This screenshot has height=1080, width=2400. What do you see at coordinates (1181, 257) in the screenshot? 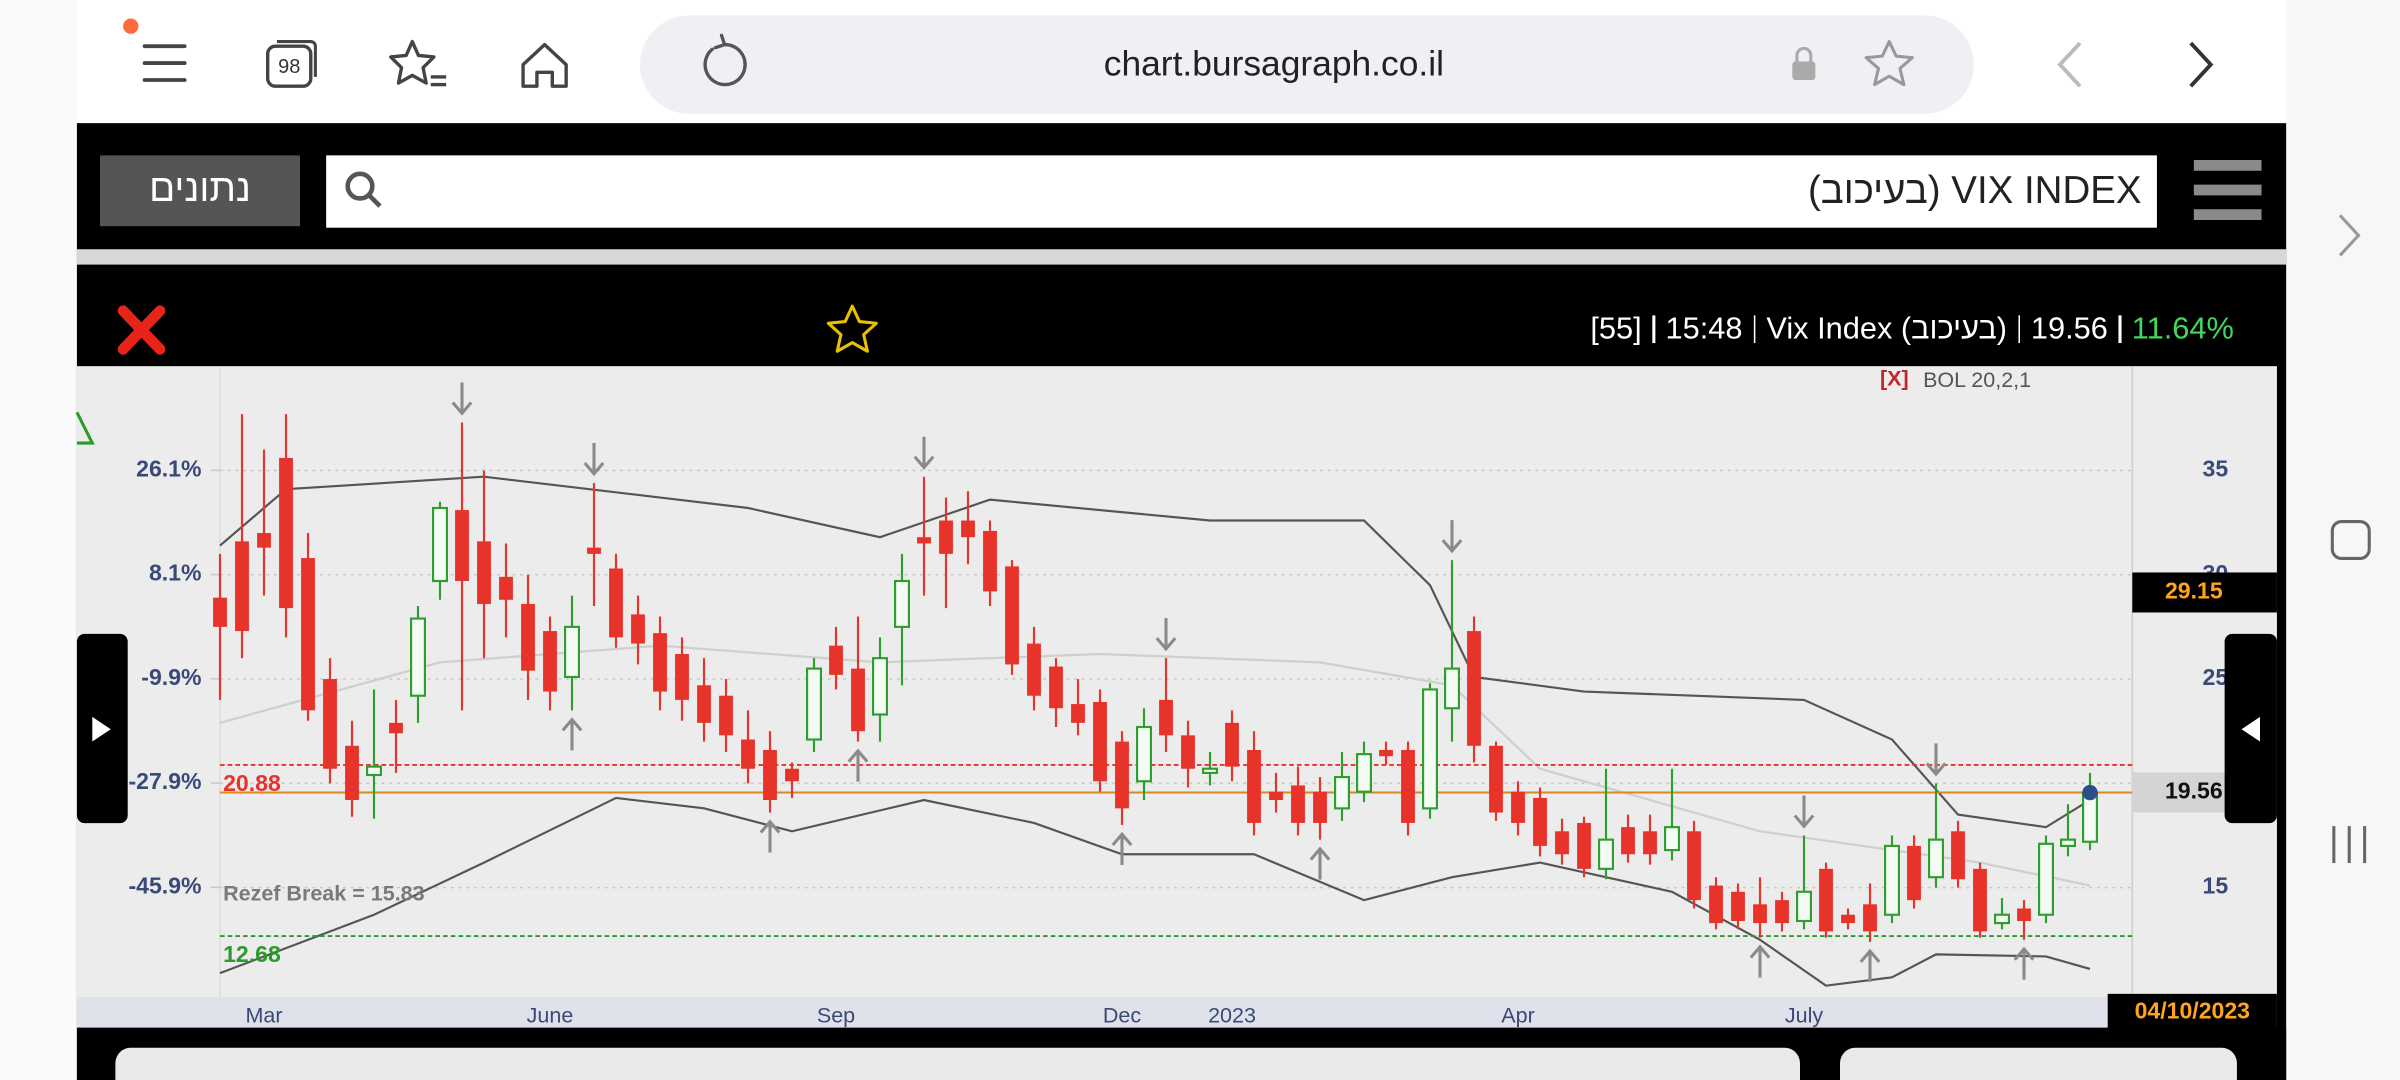
I see `divider` at bounding box center [1181, 257].